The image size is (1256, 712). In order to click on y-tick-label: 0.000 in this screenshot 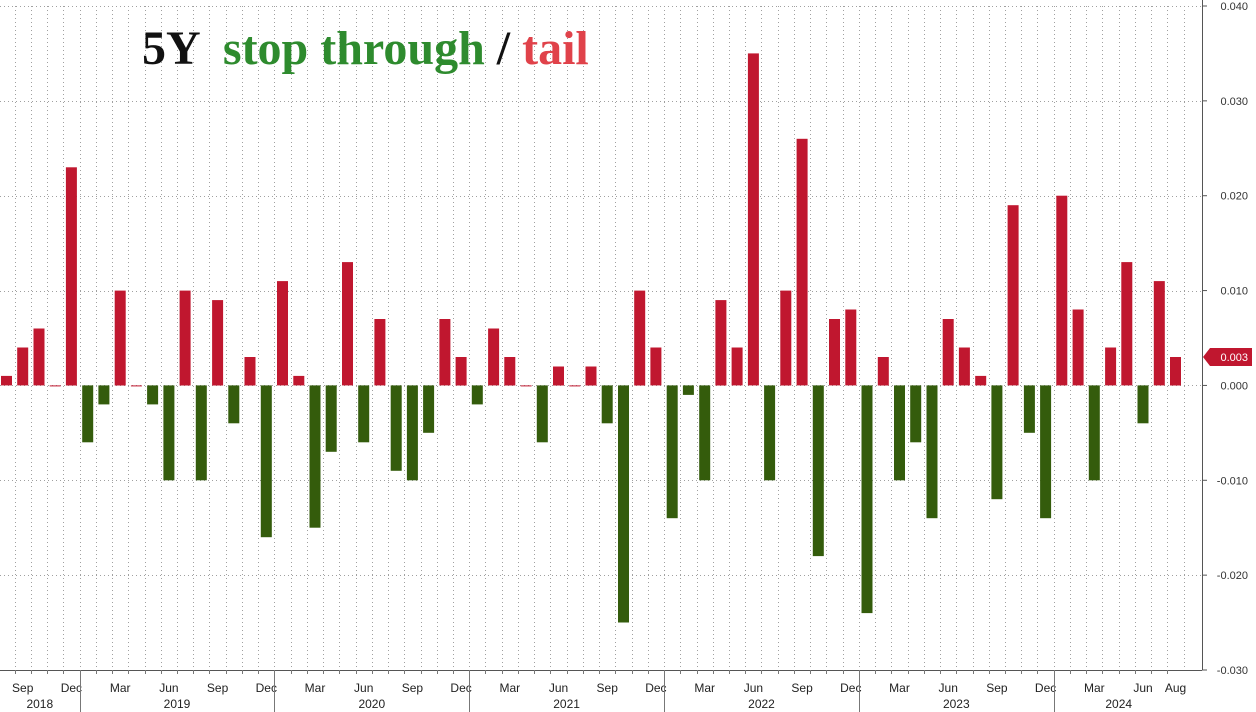, I will do `click(1234, 386)`.